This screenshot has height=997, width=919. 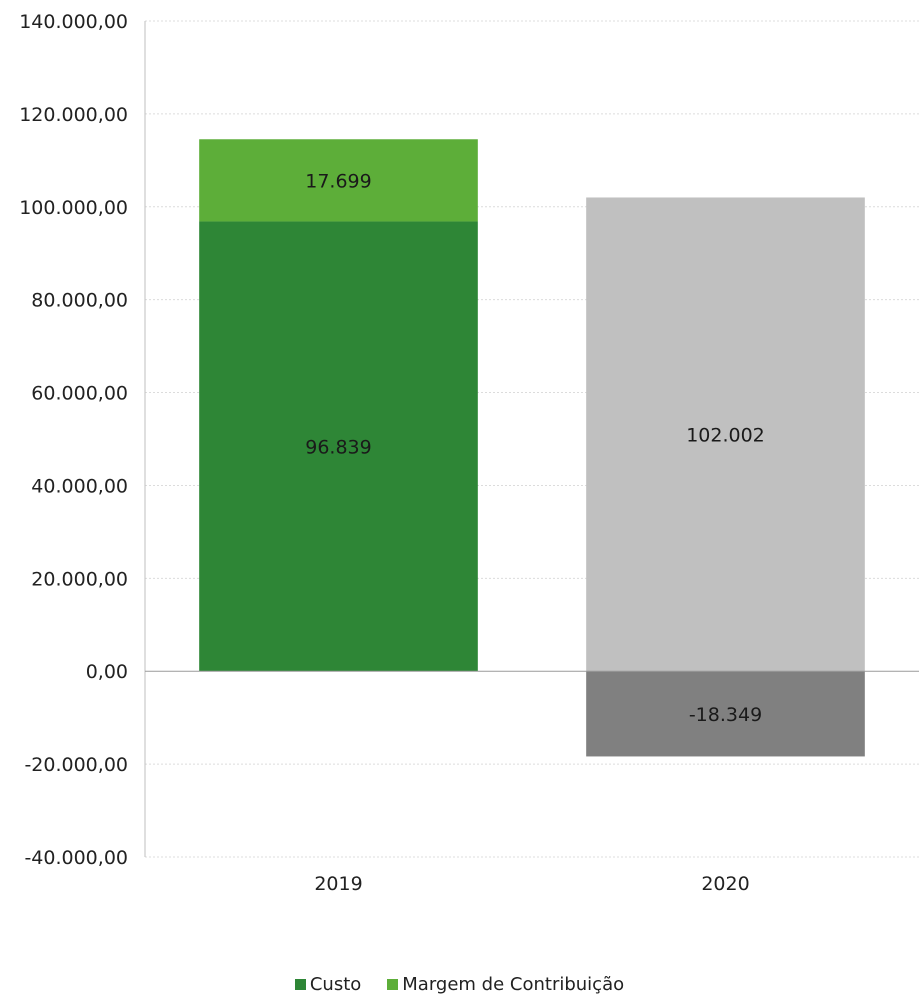 I want to click on x-axis-ticks: 2019 2020, so click(x=531, y=884).